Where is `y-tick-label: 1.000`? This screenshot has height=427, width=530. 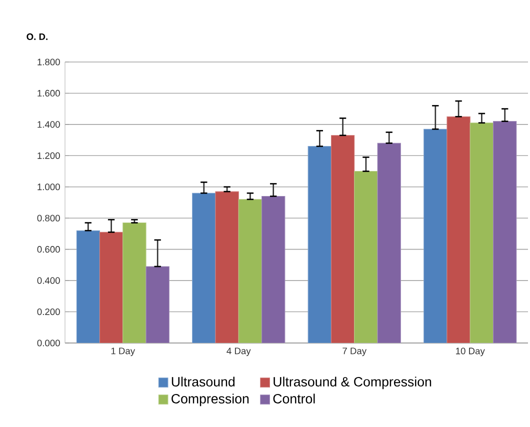
y-tick-label: 1.000 is located at coordinates (49, 187).